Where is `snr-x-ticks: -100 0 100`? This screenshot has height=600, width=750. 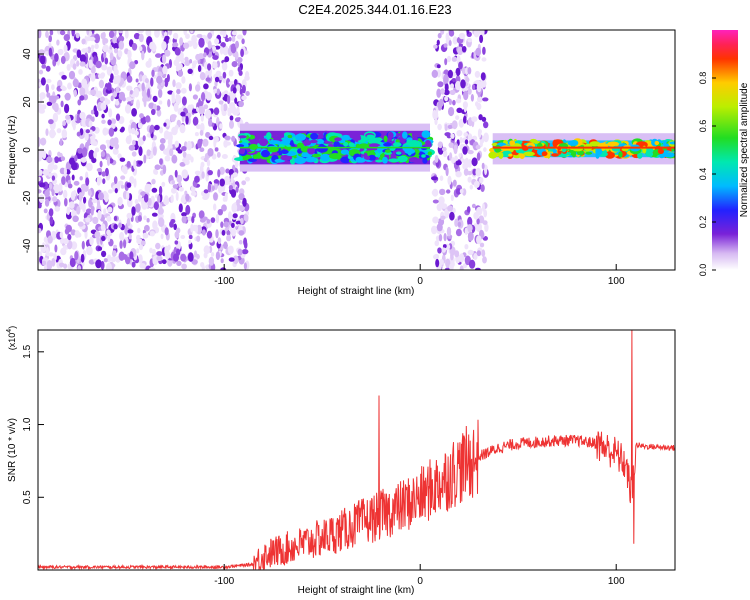 snr-x-ticks: -100 0 100 is located at coordinates (419, 575).